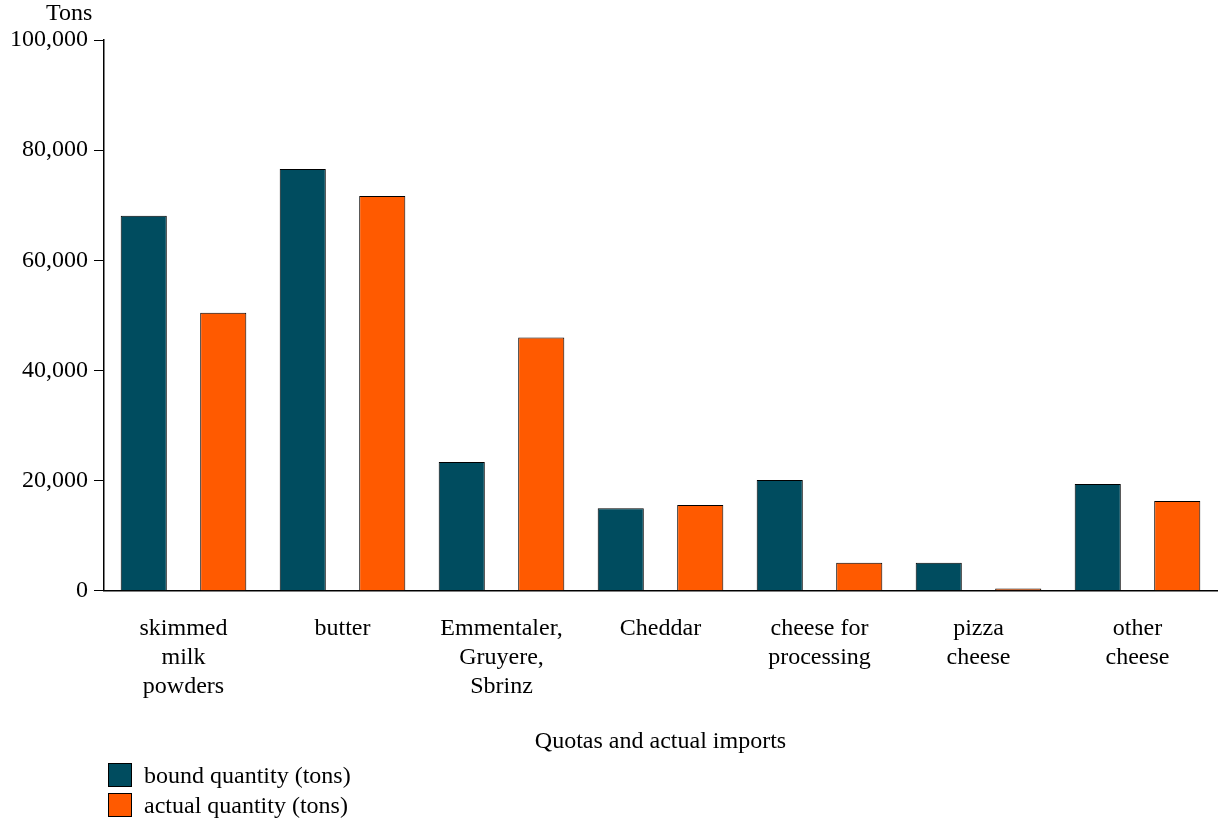 This screenshot has width=1225, height=825. Describe the element at coordinates (1137, 642) in the screenshot. I see `x-tick-label: other cheese` at that location.